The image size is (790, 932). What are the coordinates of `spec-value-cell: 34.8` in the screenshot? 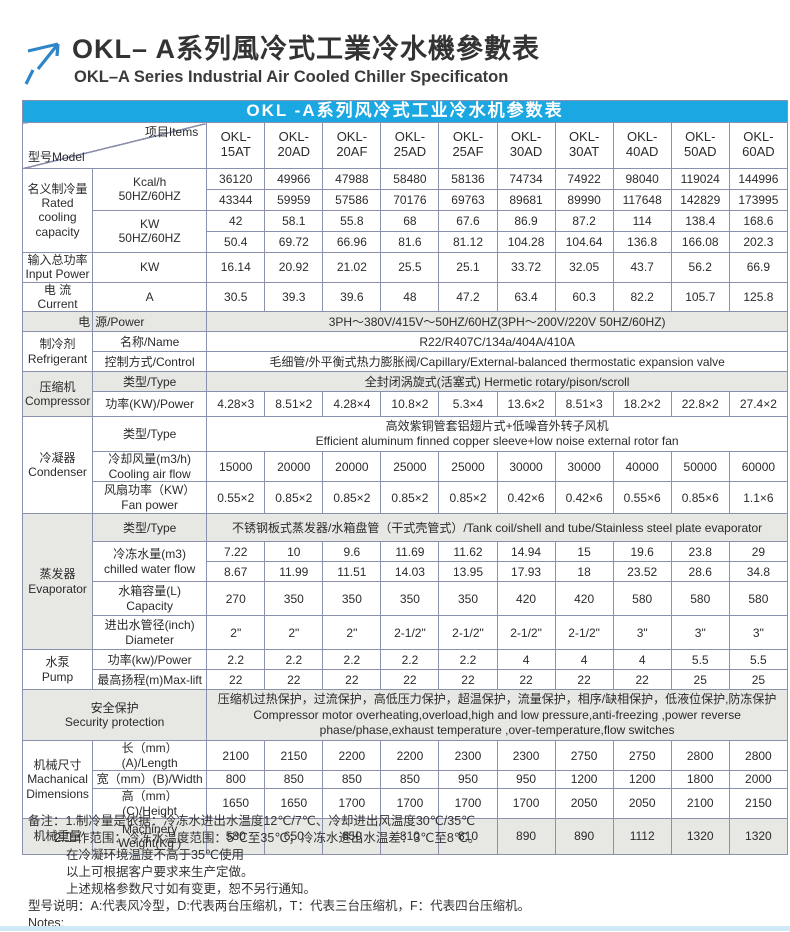 It's located at (758, 572).